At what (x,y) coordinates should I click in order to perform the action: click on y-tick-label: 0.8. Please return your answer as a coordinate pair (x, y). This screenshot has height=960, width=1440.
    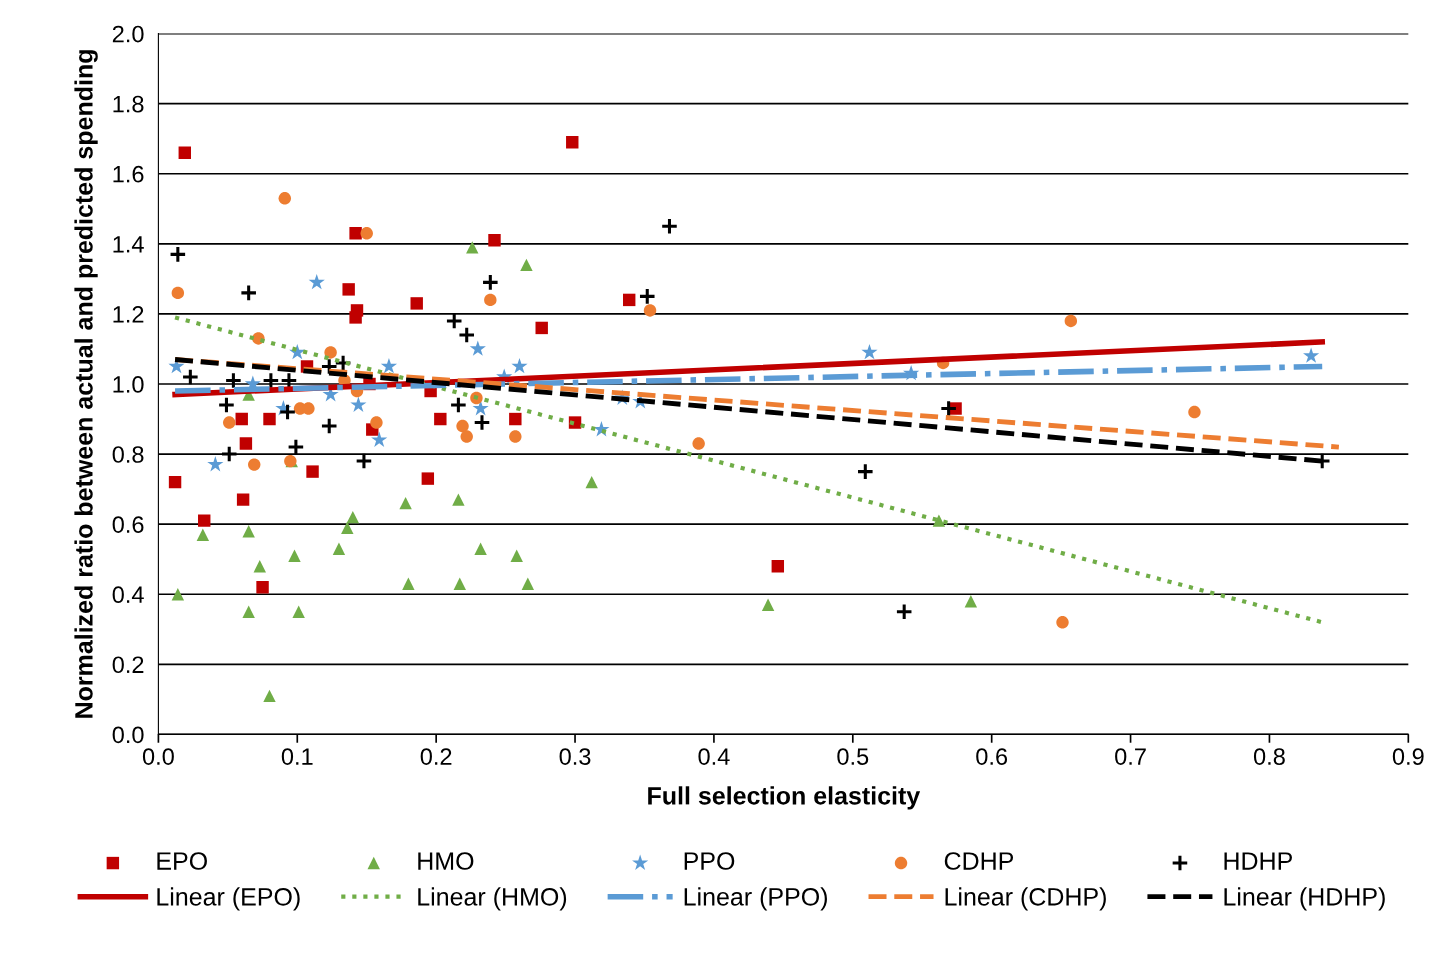
    Looking at the image, I should click on (128, 454).